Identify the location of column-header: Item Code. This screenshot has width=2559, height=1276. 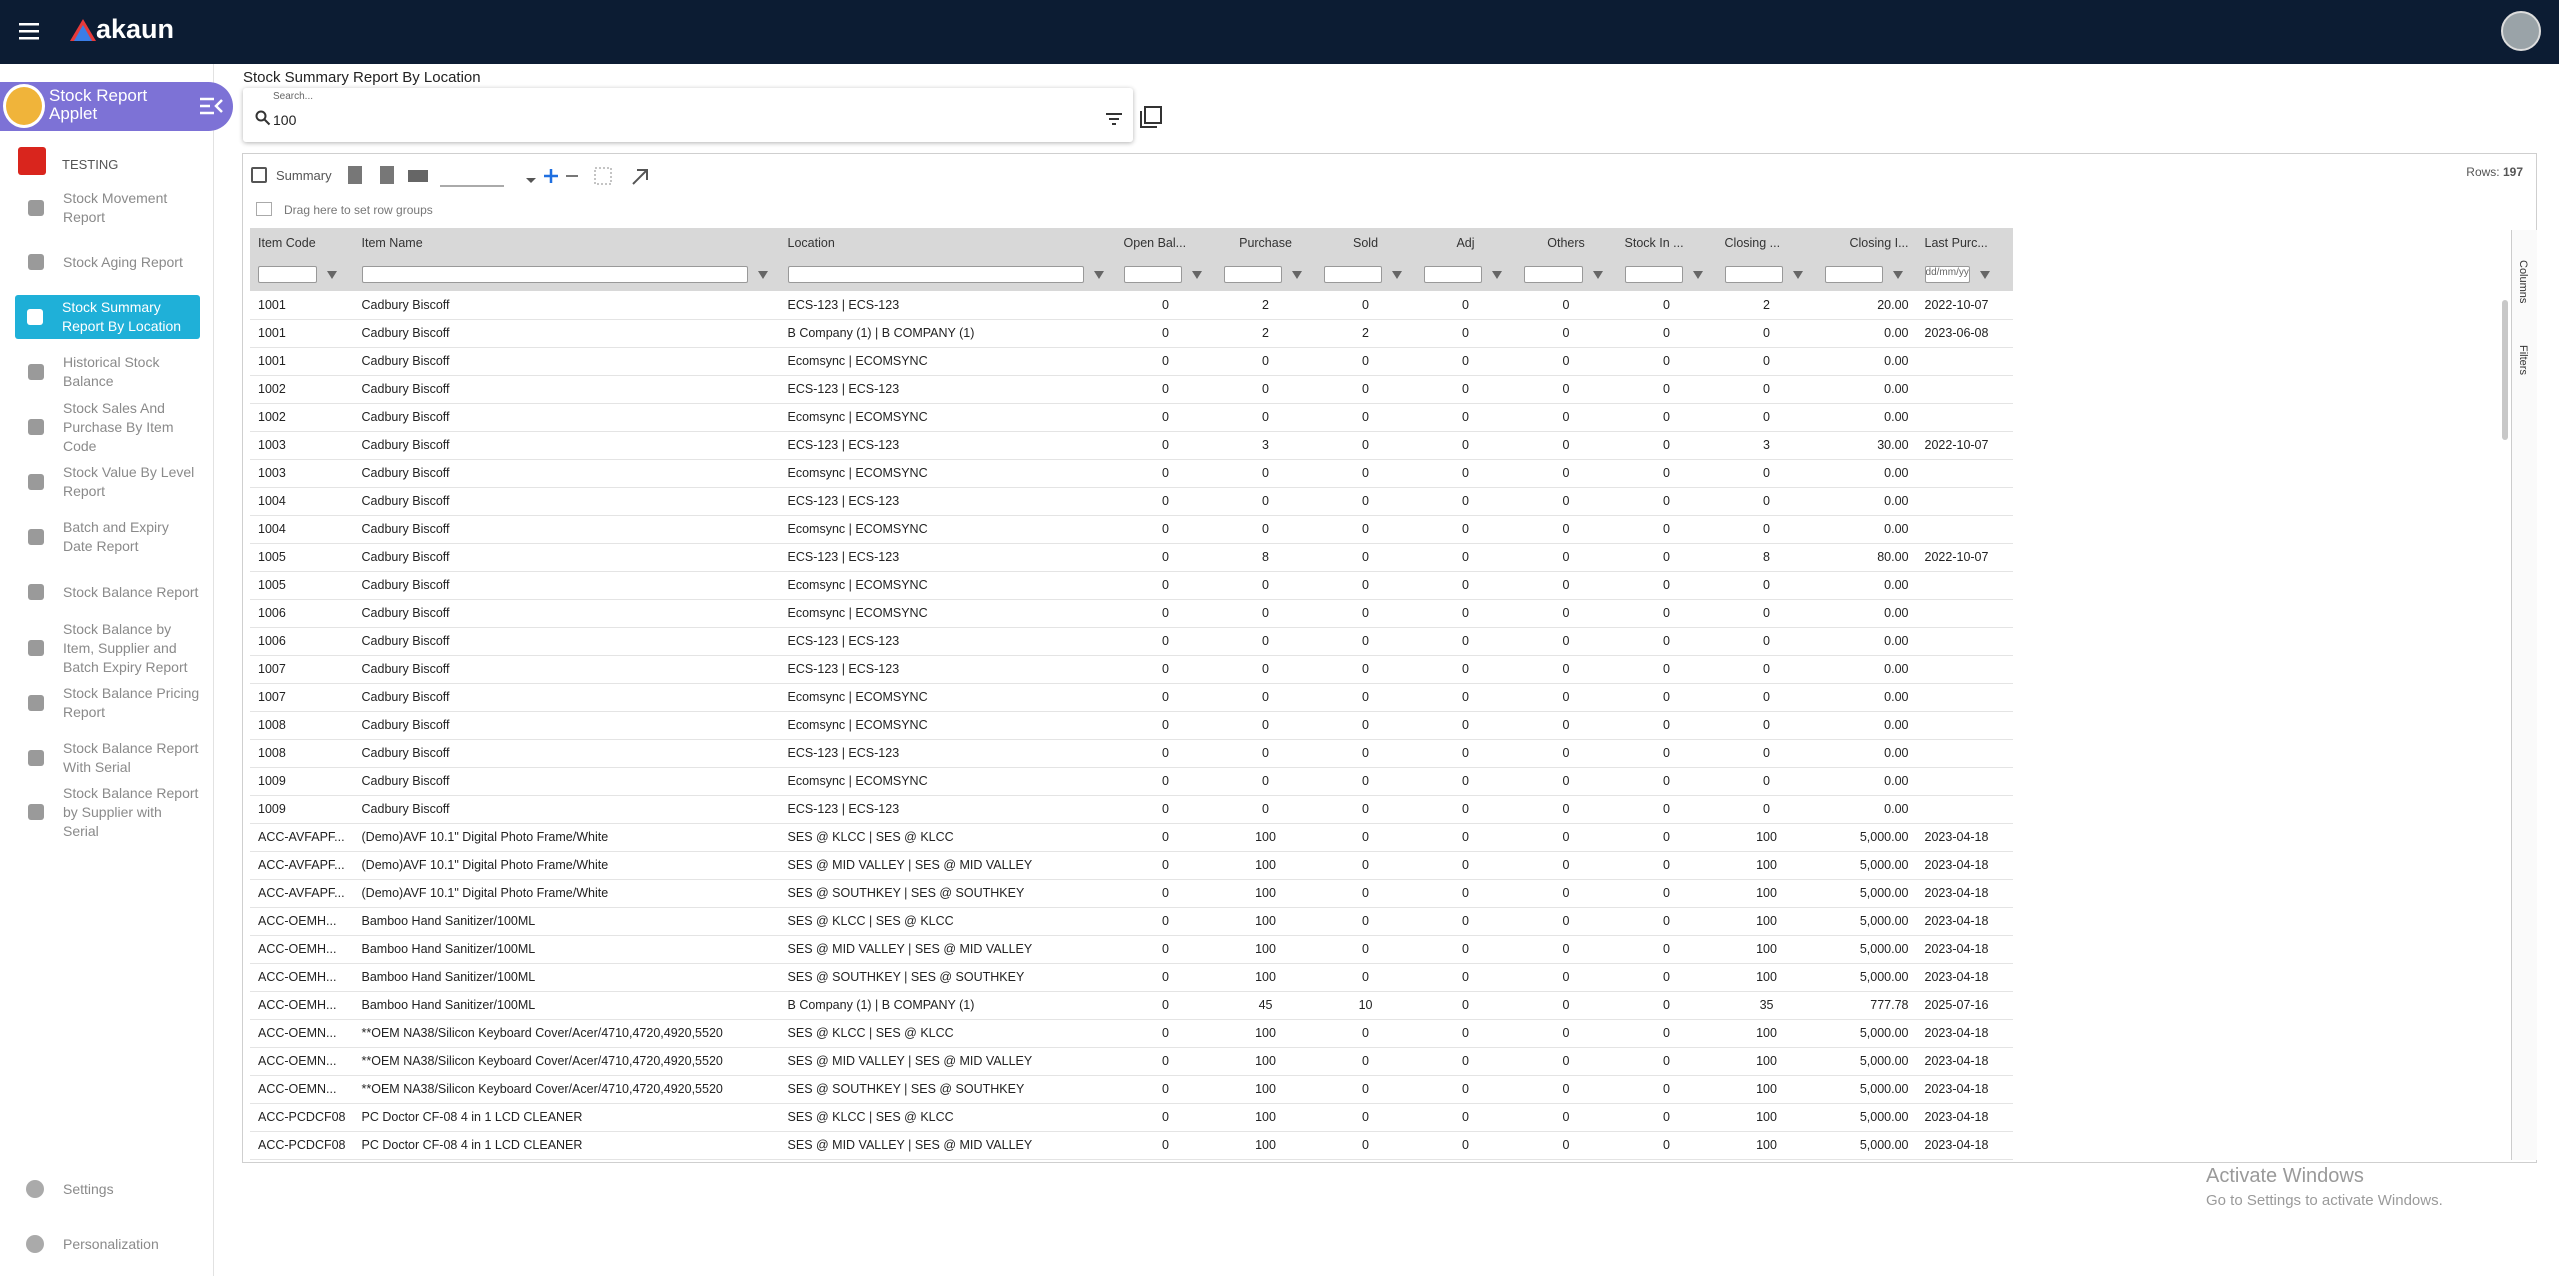
(302, 243).